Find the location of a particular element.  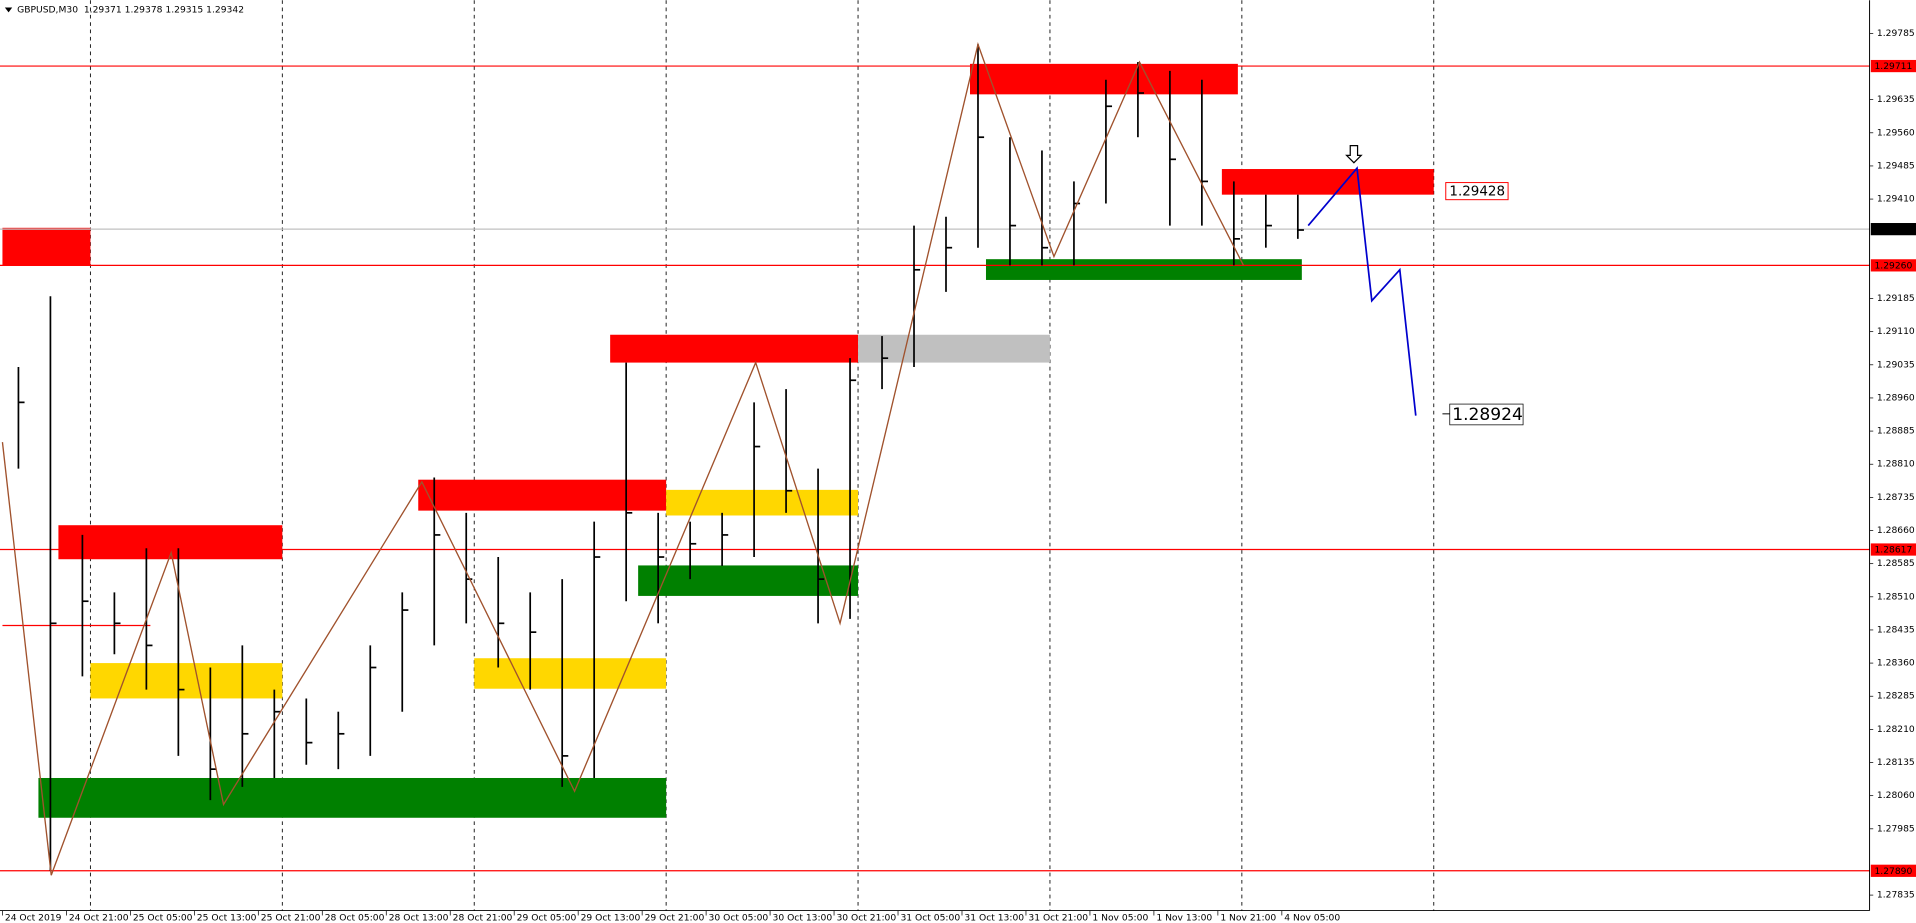

annotation: 1.29428 is located at coordinates (1477, 192).